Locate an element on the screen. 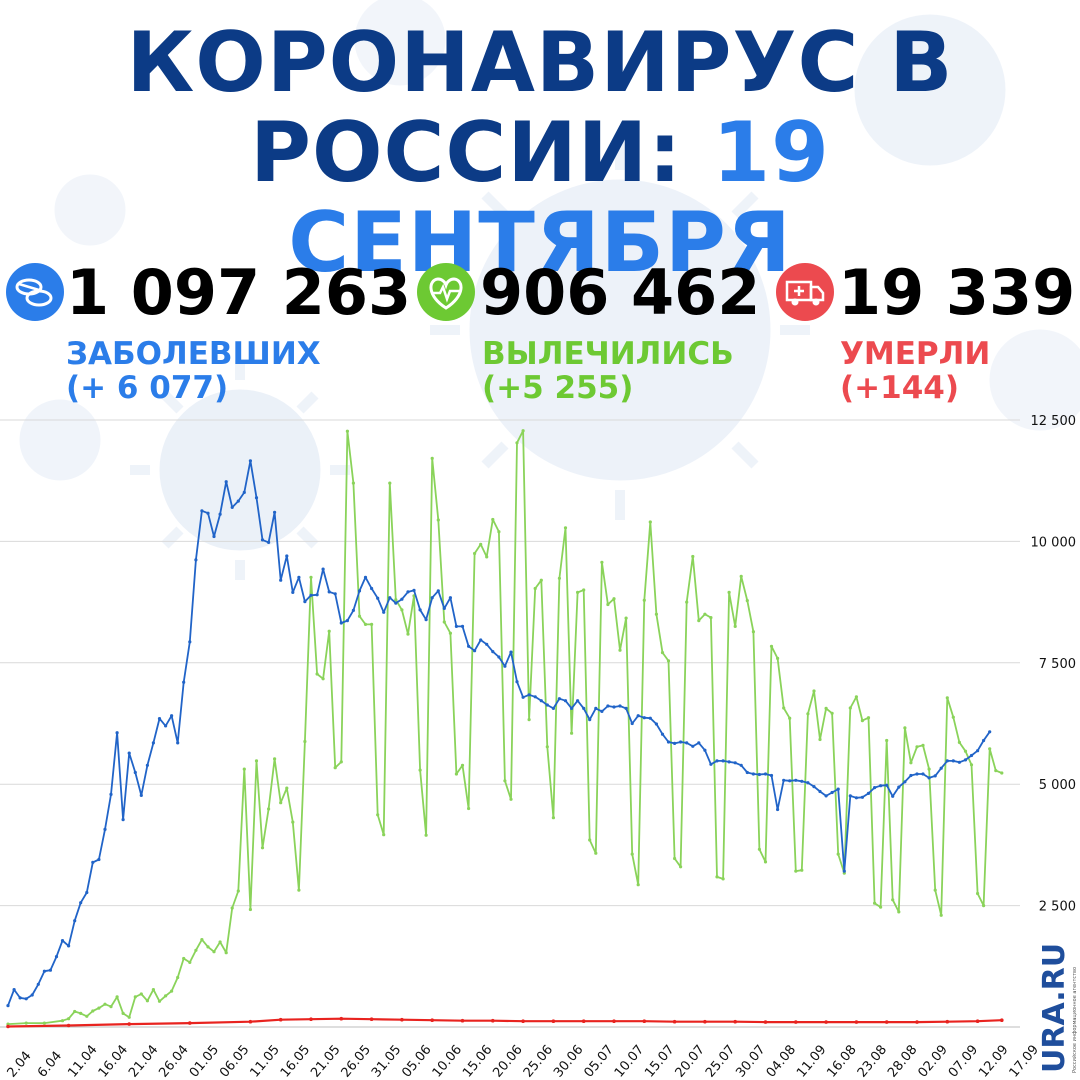 The height and width of the screenshot is (1080, 1080). deaths-label: УМЕРЛИ is located at coordinates (915, 354).